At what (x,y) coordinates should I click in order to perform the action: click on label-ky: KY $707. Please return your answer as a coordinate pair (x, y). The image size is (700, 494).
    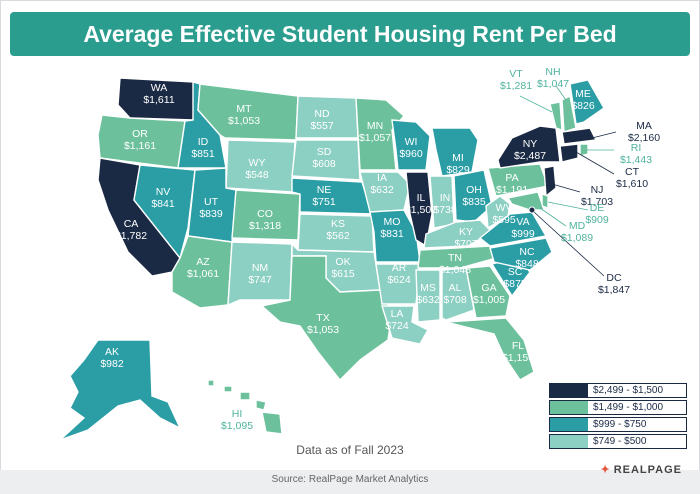
    Looking at the image, I should click on (465, 238).